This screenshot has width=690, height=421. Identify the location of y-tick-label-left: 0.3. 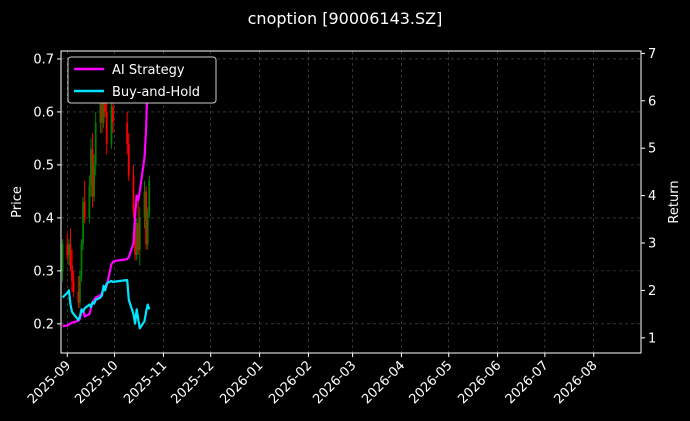
(43, 271).